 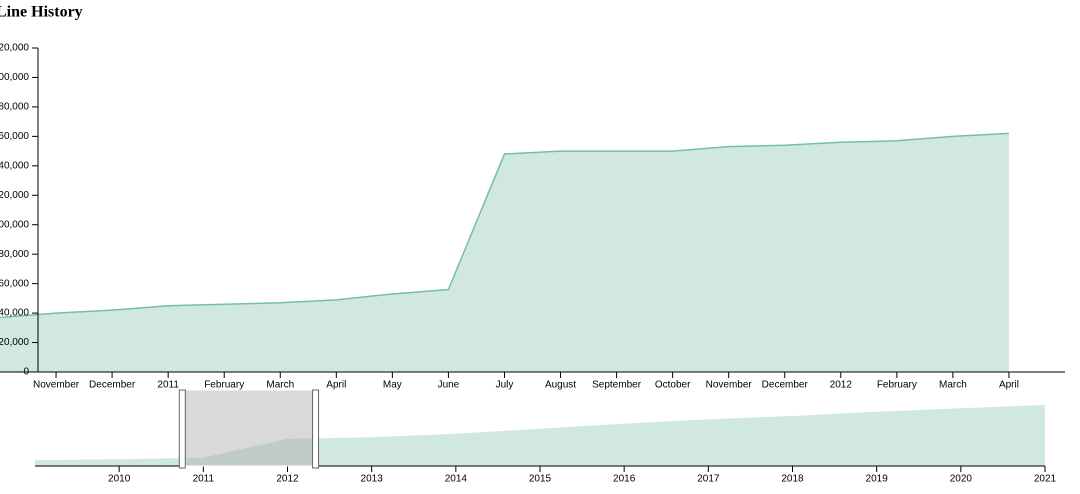 I want to click on x-tick-label: 2021, so click(x=1045, y=479).